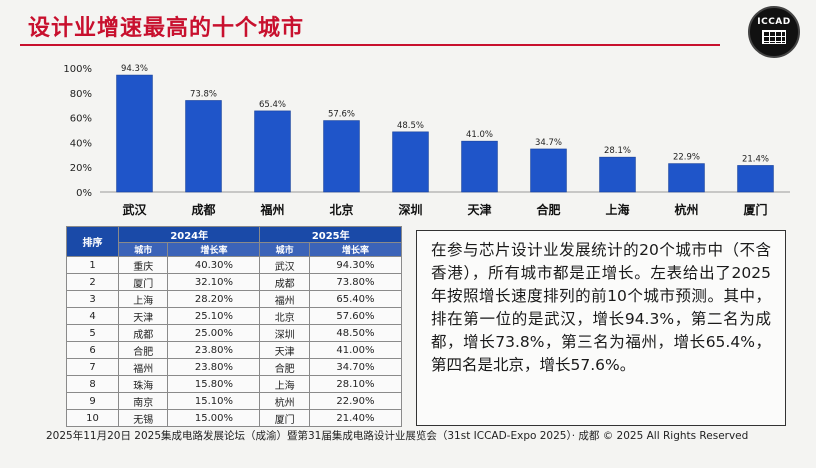  What do you see at coordinates (143, 249) in the screenshot?
I see `city-2024-header: 城市` at bounding box center [143, 249].